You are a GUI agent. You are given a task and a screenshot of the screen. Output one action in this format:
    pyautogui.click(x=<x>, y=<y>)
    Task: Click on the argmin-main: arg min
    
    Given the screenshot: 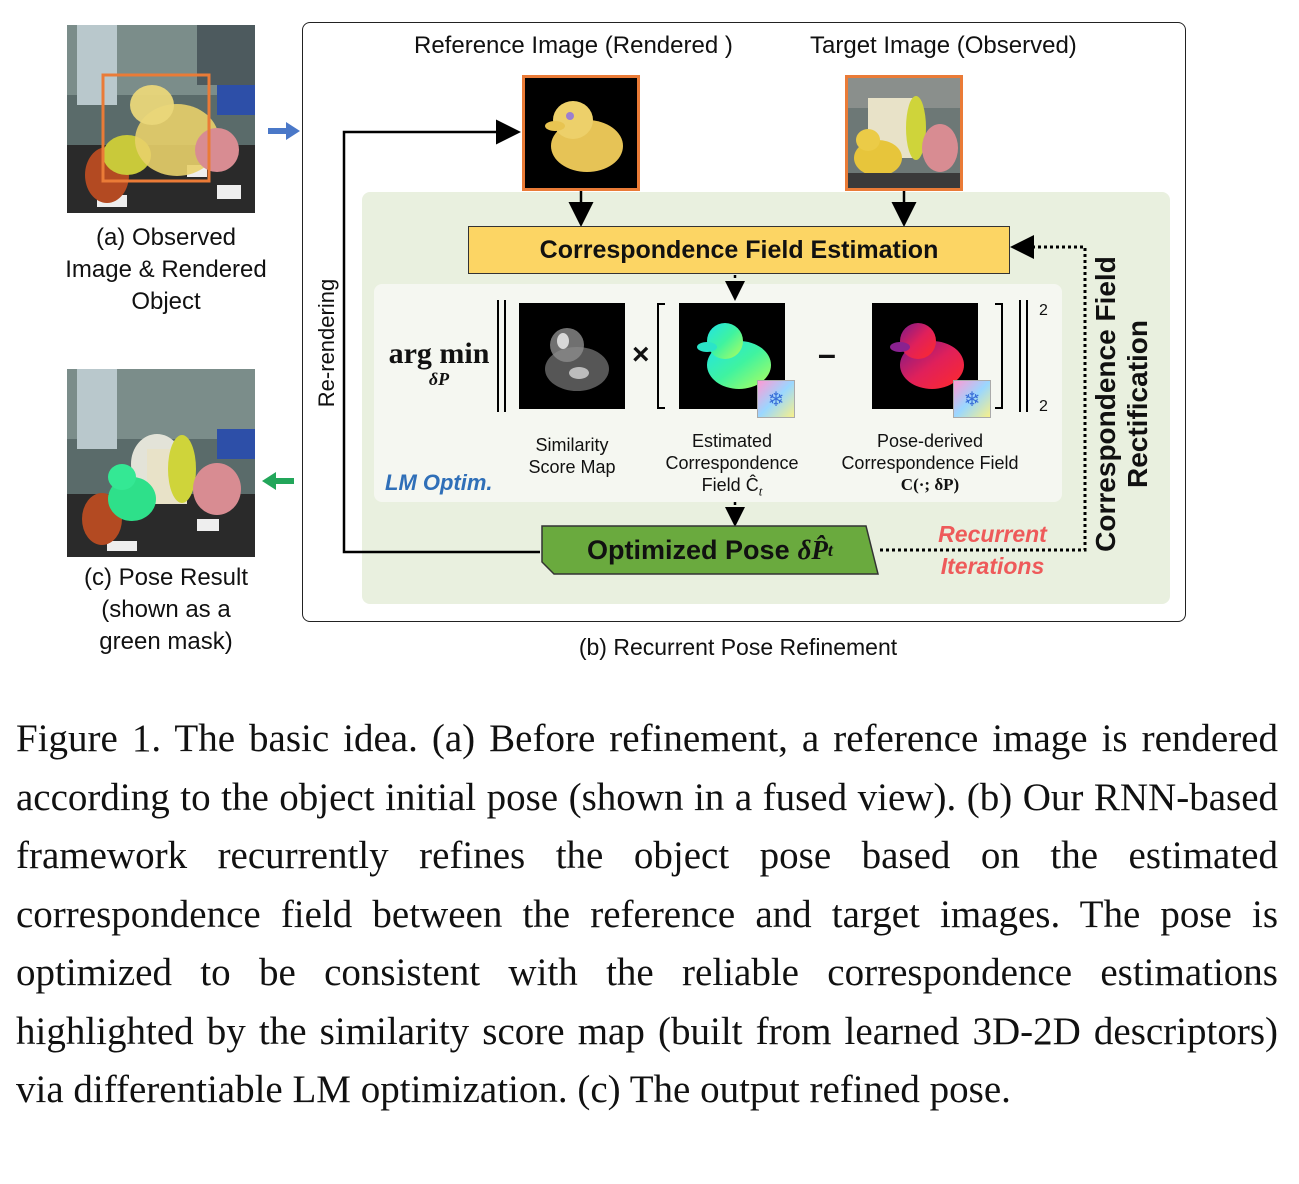 What is the action you would take?
    pyautogui.click(x=439, y=353)
    